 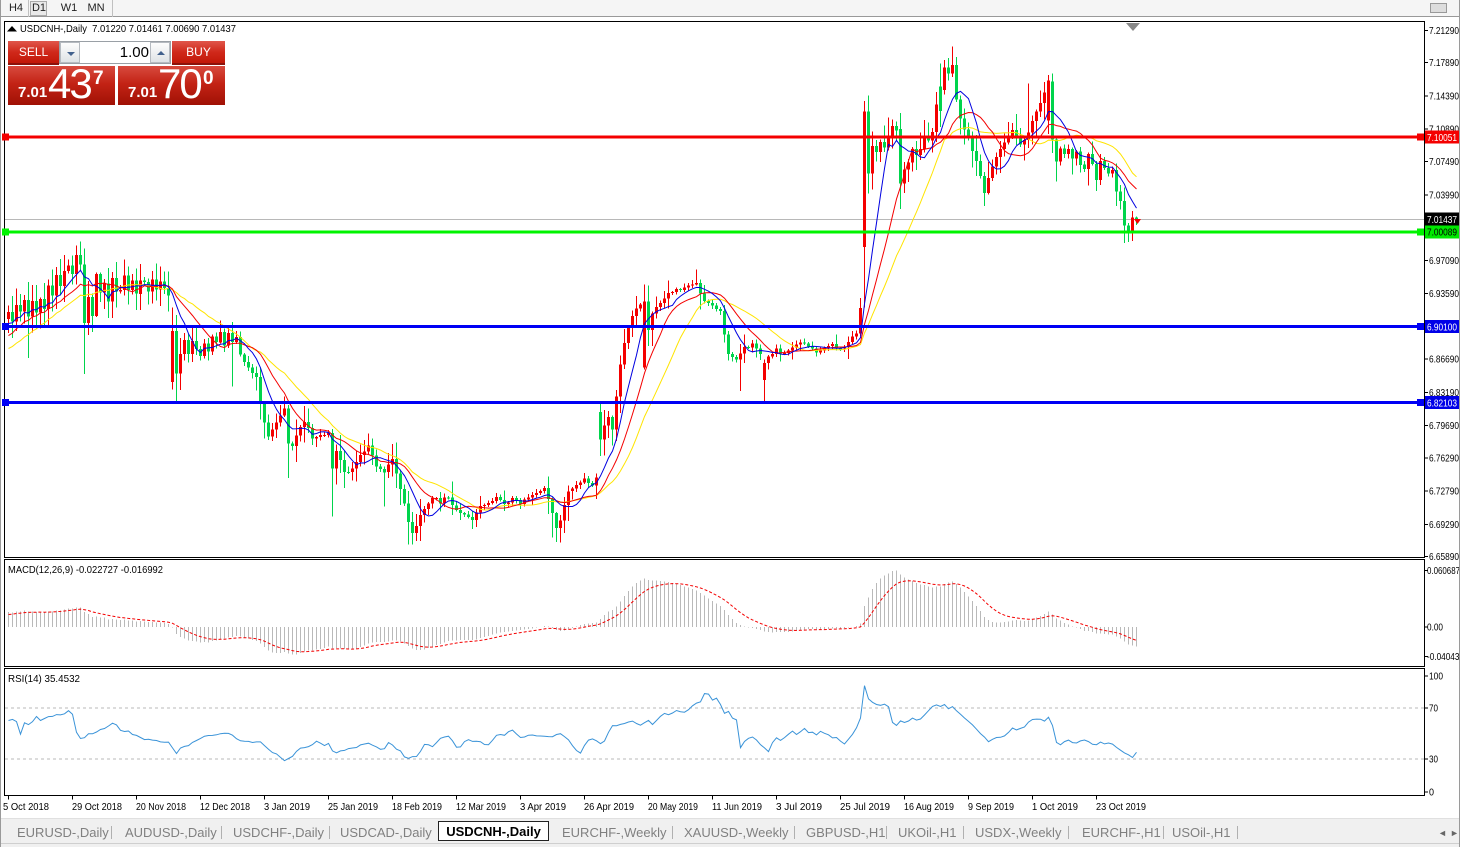 What do you see at coordinates (1444, 525) in the screenshot?
I see `svg-text: 6.69290` at bounding box center [1444, 525].